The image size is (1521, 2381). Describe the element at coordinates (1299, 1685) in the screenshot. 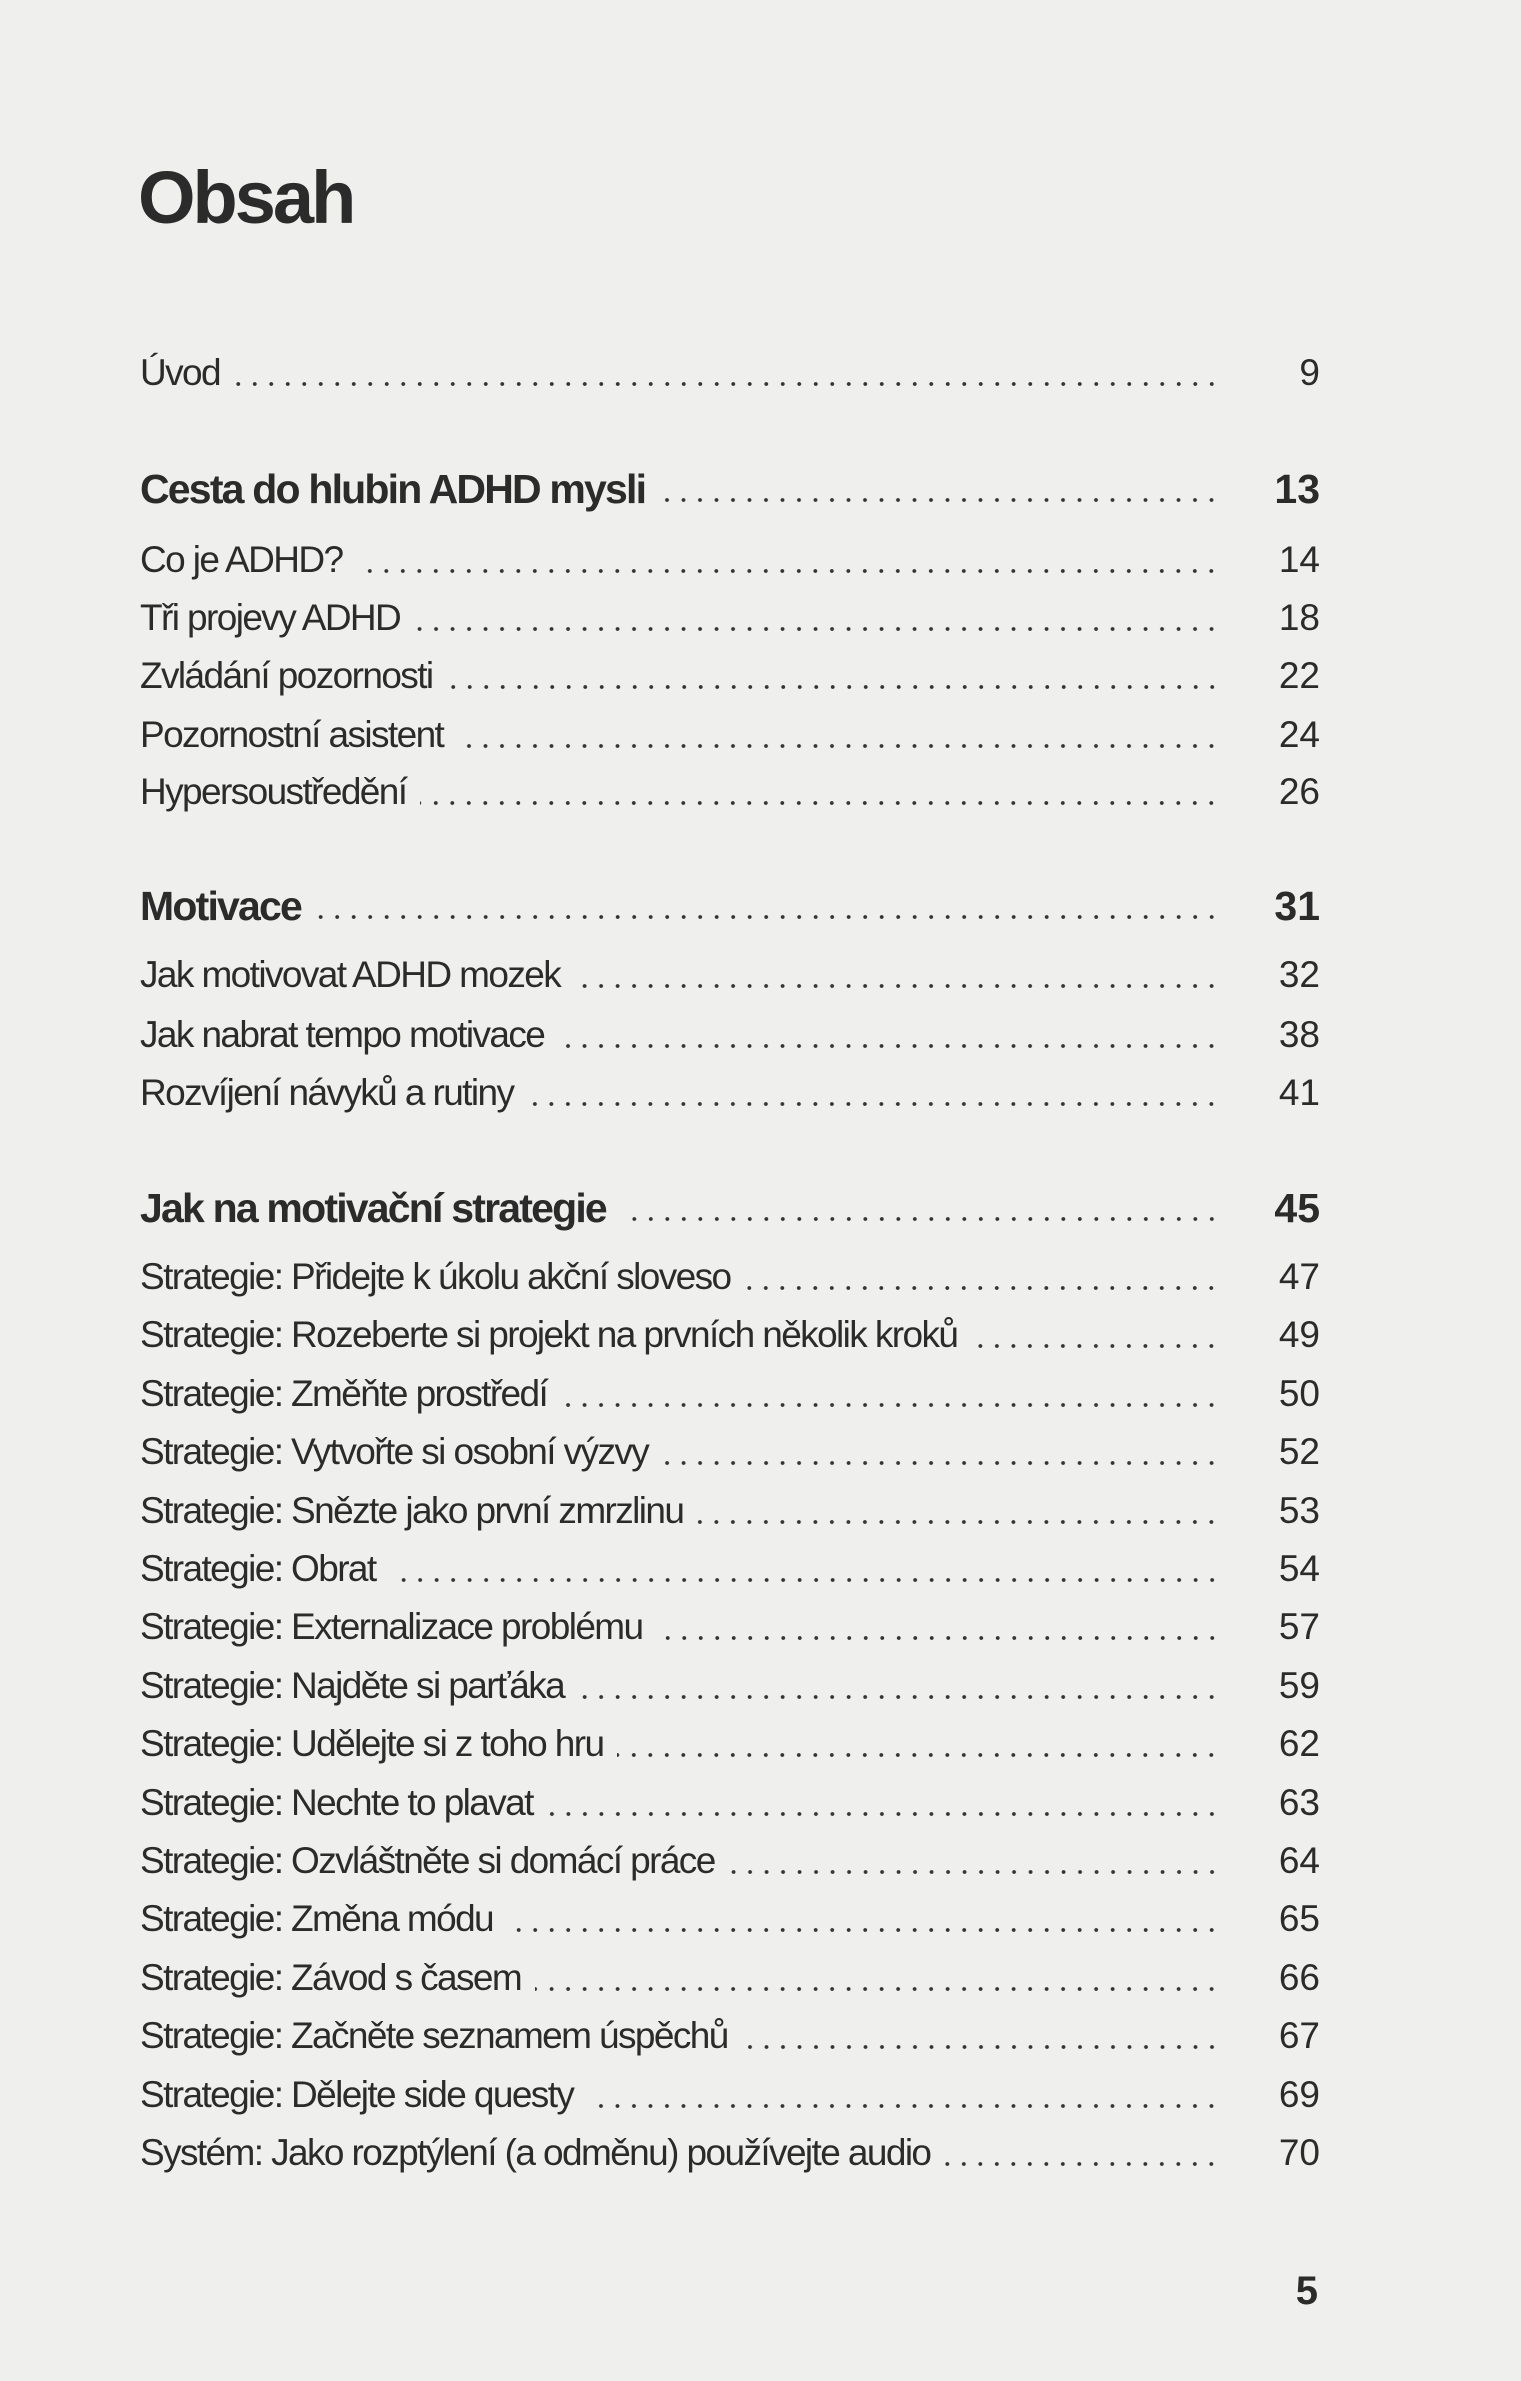

I see `toc-entry-page: 59` at that location.